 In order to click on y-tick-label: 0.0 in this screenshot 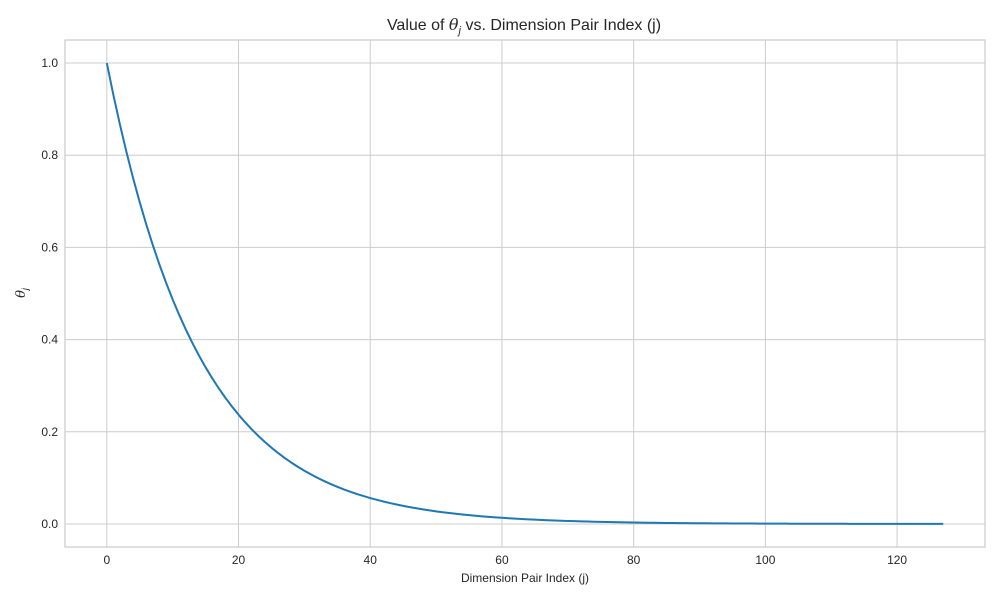, I will do `click(49, 524)`.